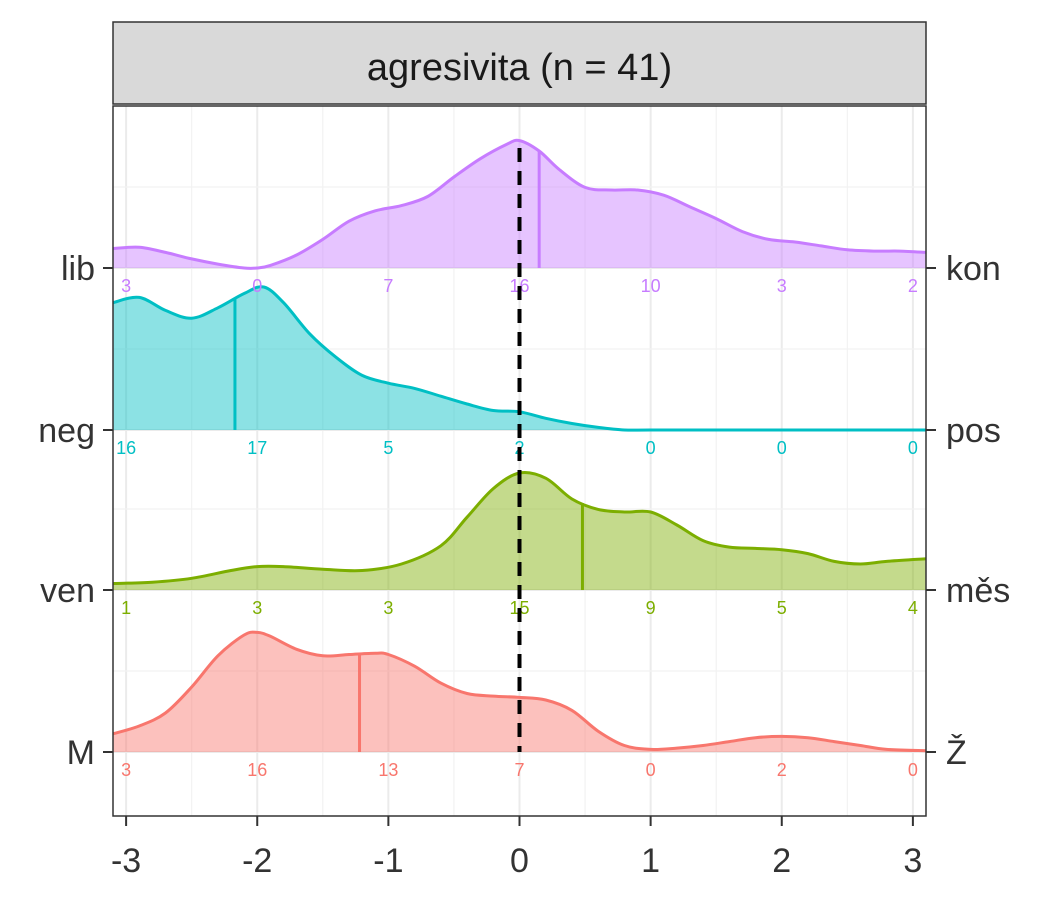 The height and width of the screenshot is (905, 1050). I want to click on left-category-label: lib, so click(78, 269).